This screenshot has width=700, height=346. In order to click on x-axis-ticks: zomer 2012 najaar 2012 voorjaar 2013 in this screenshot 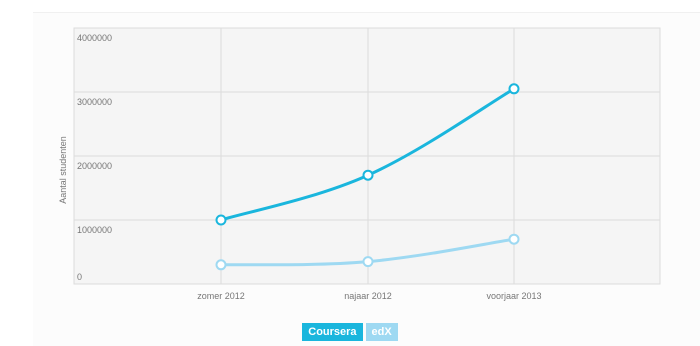, I will do `click(369, 296)`.